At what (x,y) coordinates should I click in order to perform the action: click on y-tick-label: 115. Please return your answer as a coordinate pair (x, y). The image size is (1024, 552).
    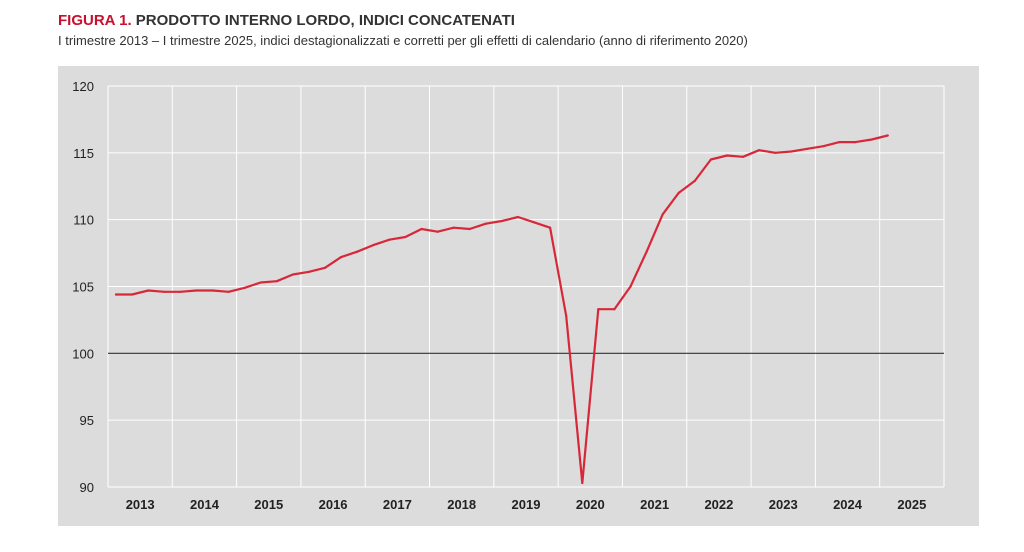
    Looking at the image, I should click on (83, 153).